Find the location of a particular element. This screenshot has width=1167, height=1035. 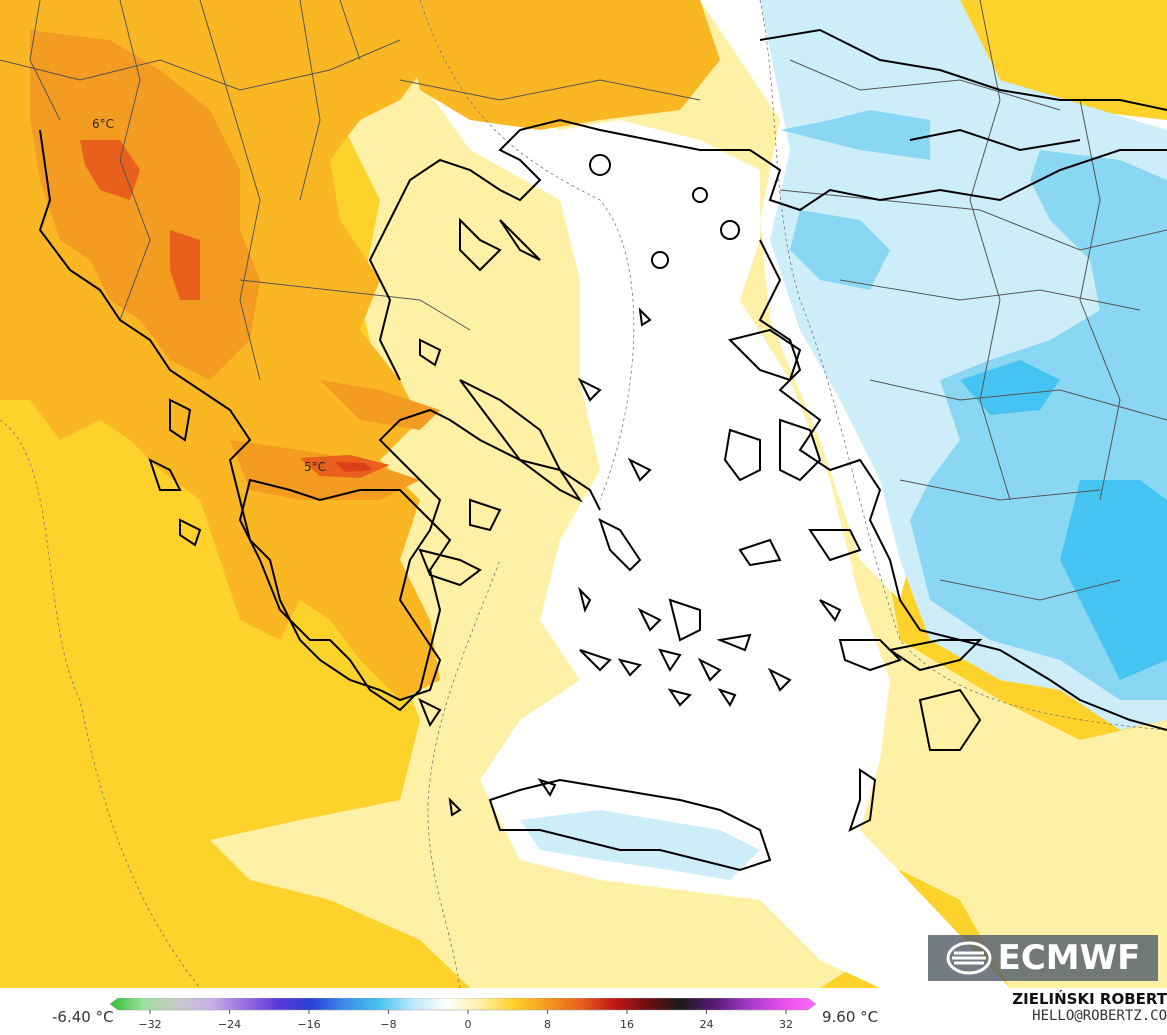

ecmwf-logo-icon is located at coordinates (969, 958).